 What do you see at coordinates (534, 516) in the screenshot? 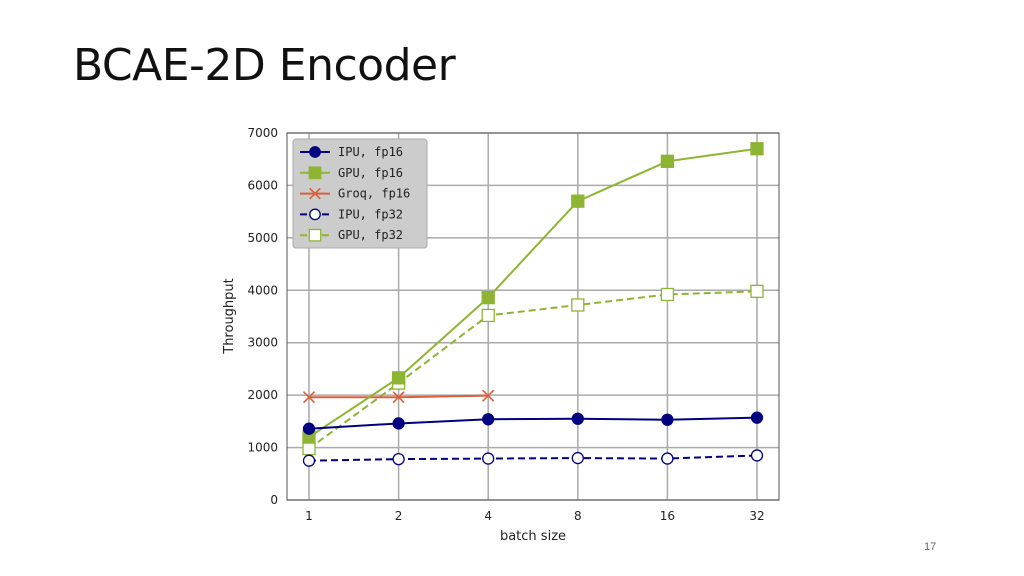
I see `x-tick-labels: 1 2 4 8 16 32` at bounding box center [534, 516].